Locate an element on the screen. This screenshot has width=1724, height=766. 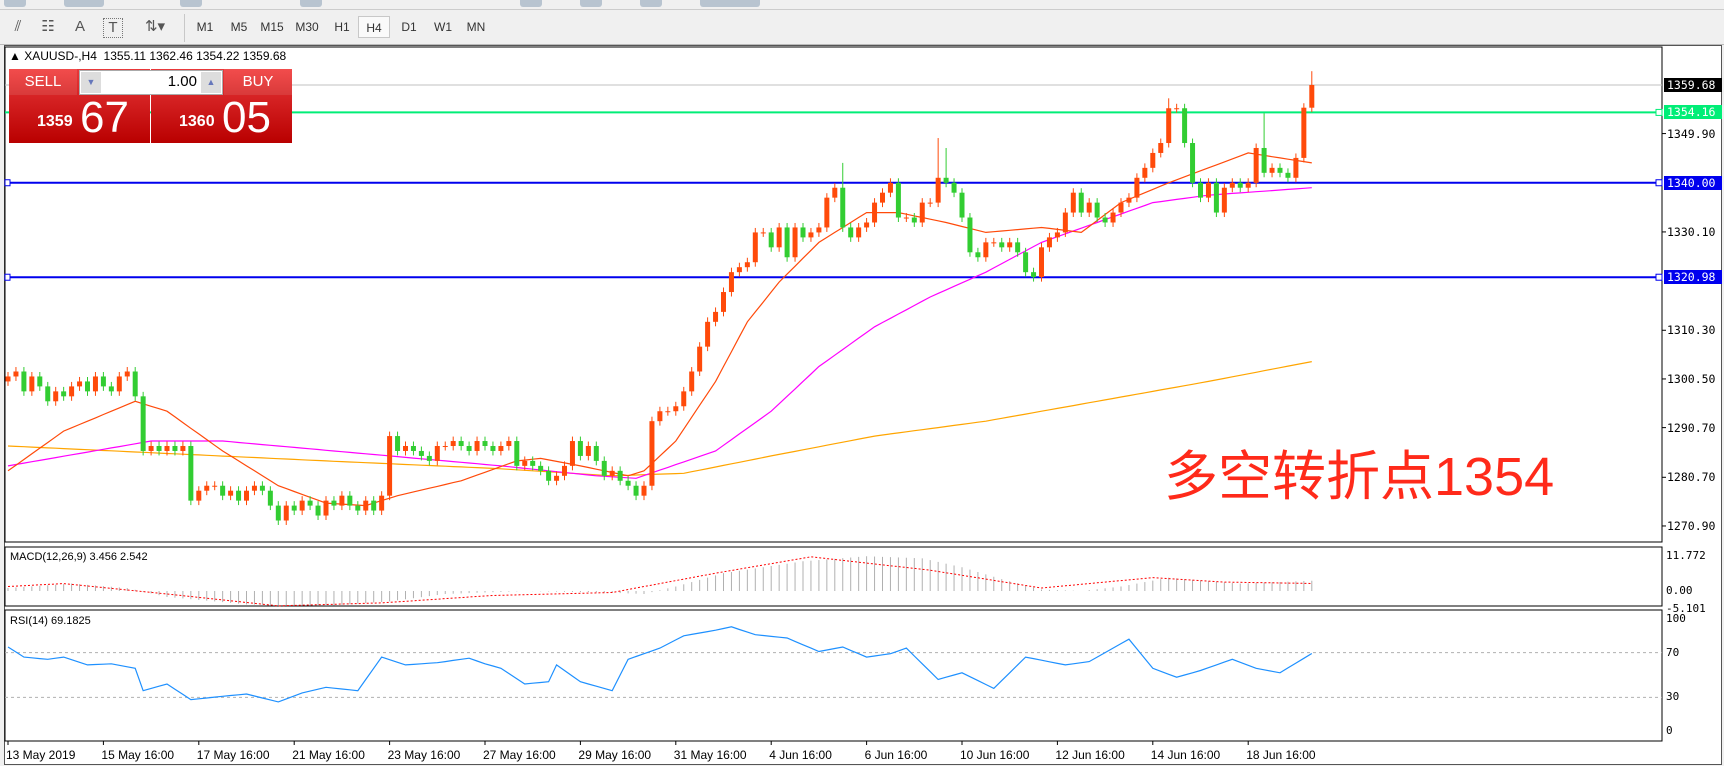
arrows-icon: ⇅▾ is located at coordinates (155, 26).